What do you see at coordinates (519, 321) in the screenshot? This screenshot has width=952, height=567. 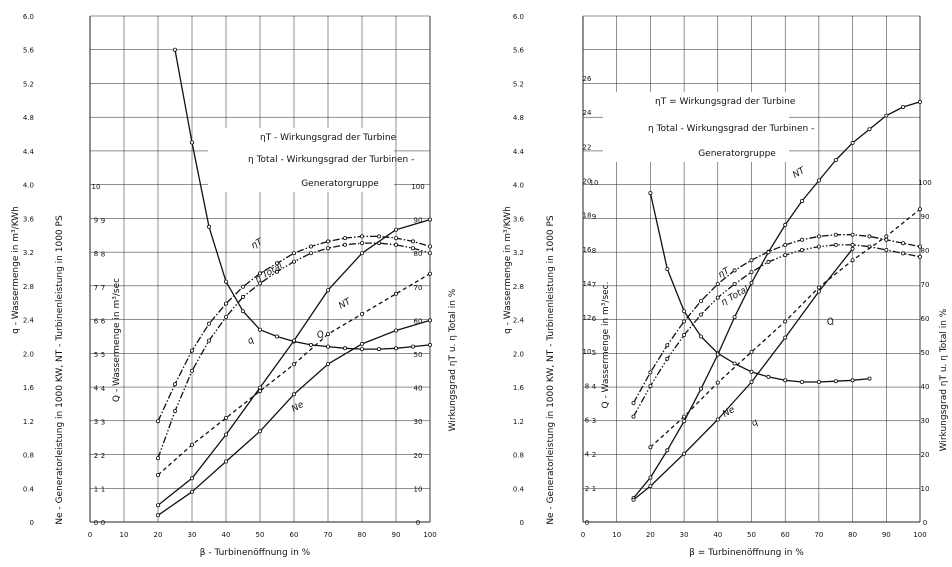 I see `q-tick-label: 2.4` at bounding box center [519, 321].